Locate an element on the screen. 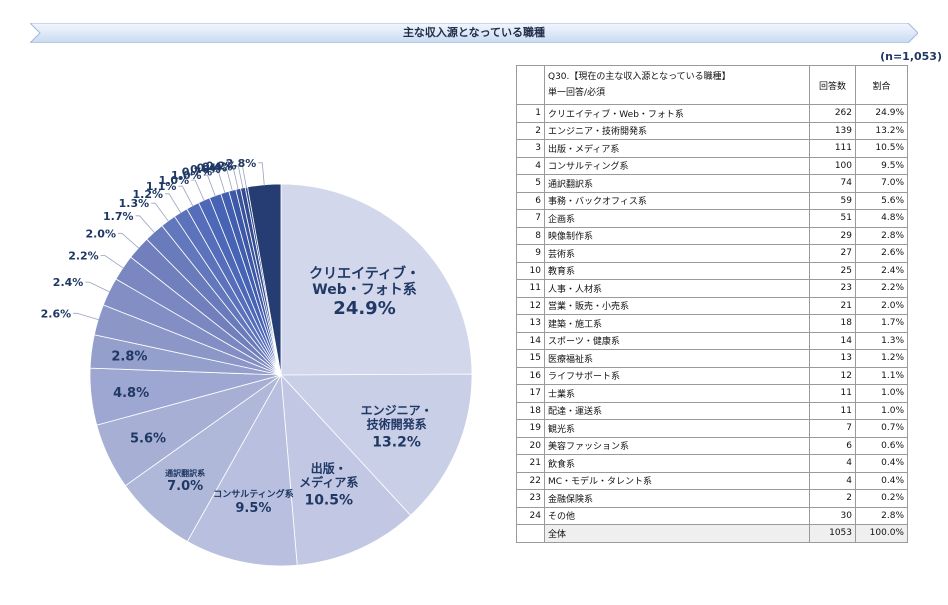 The image size is (948, 605). row-pct: 0.7% is located at coordinates (881, 428).